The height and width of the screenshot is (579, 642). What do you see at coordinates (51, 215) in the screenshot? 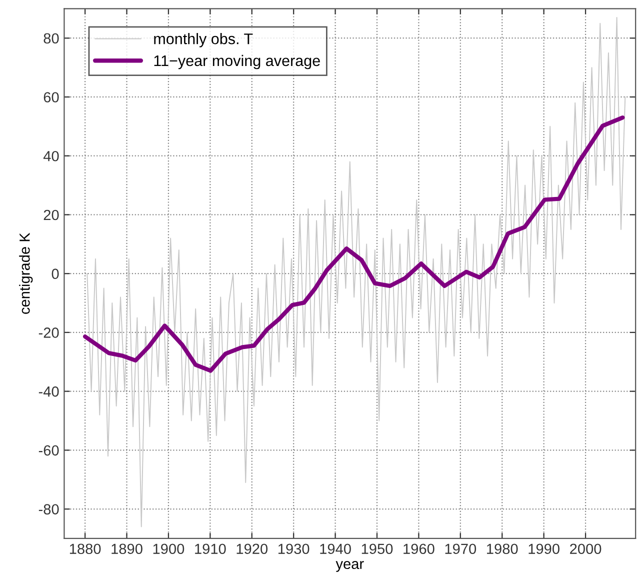
I see `y-tick-label: 20` at bounding box center [51, 215].